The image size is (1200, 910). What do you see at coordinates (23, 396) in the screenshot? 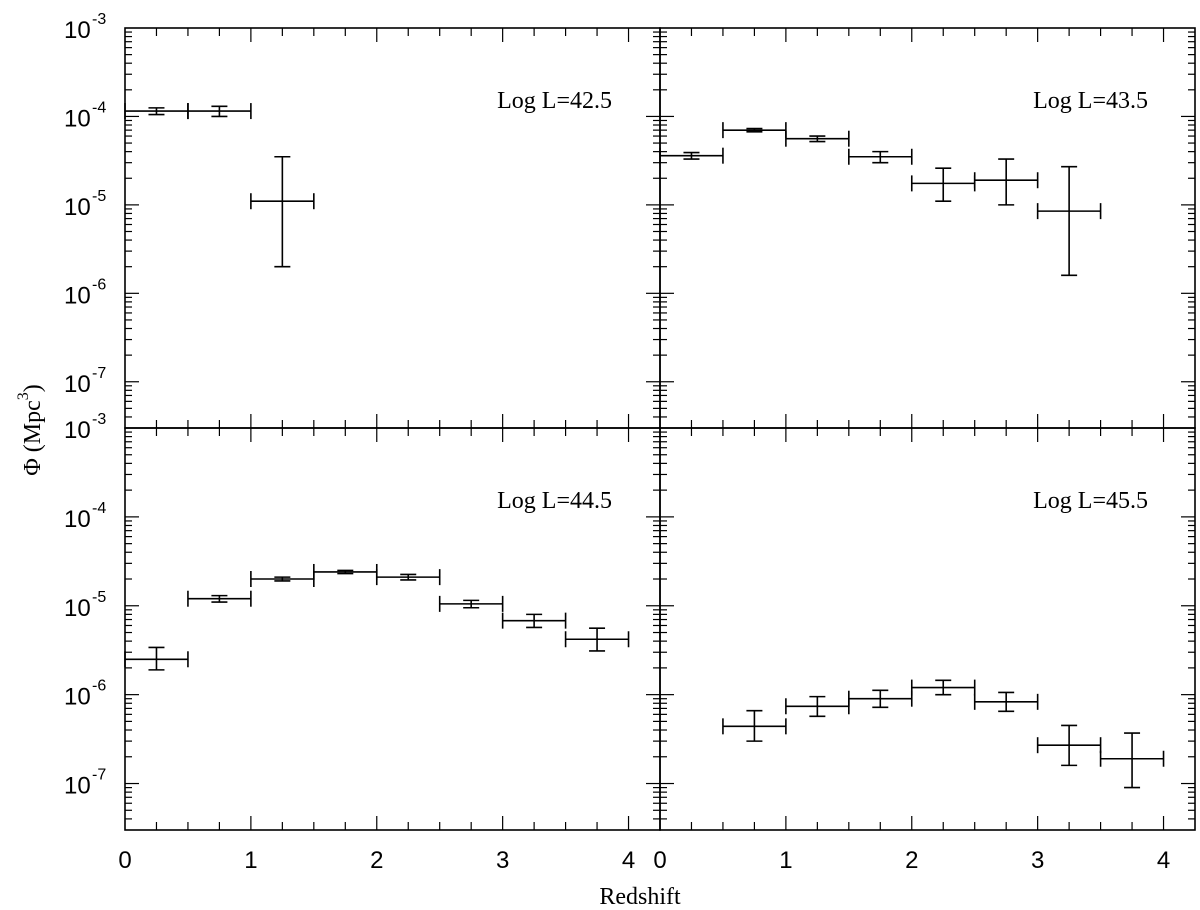
I see `y-axis-title-sup: 3` at bounding box center [23, 396].